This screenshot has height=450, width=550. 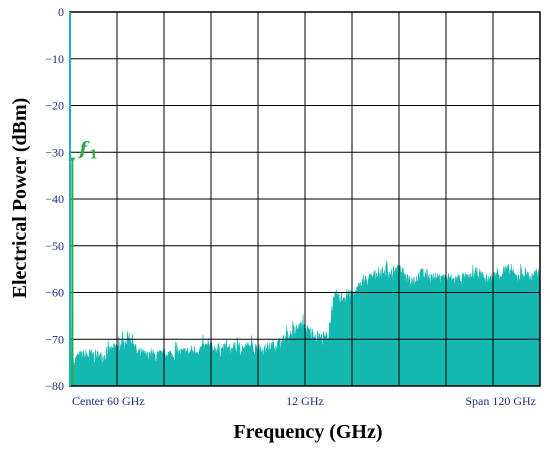 I want to click on x-tick-labels: Center 60 GHz 12 GHz Span 120 GHz, so click(x=304, y=401).